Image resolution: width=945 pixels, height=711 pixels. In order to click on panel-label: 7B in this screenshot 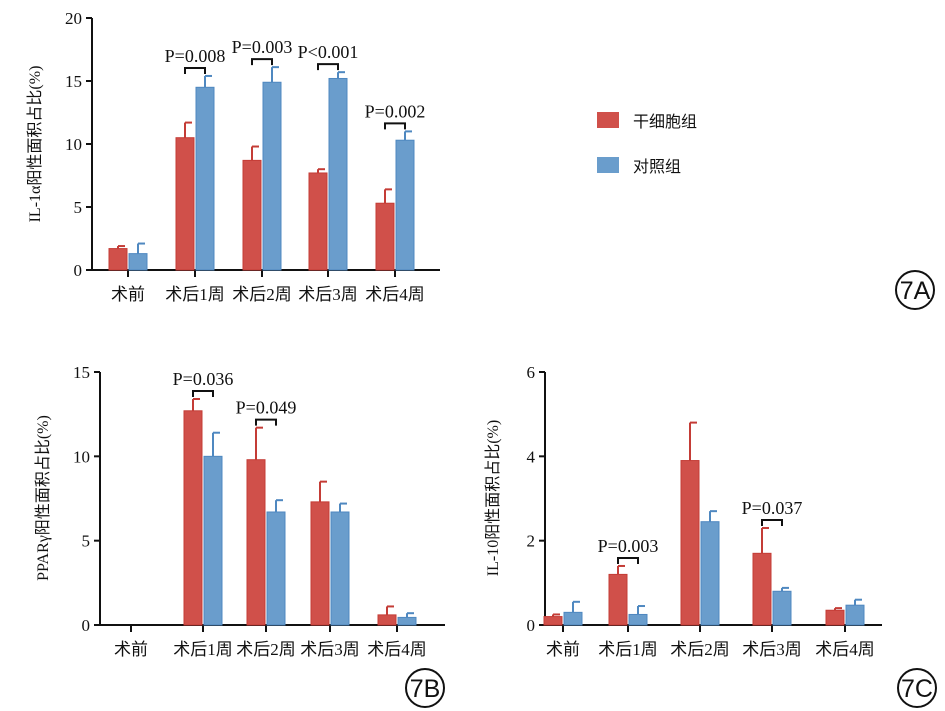, I will do `click(425, 689)`.